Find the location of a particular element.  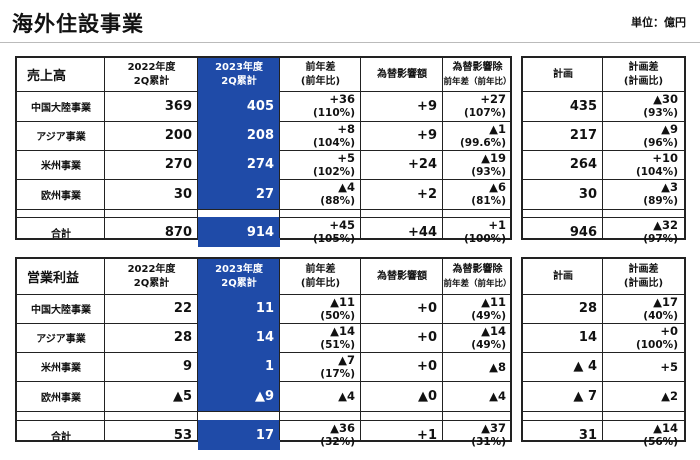

value-fx: +2 is located at coordinates (427, 194).